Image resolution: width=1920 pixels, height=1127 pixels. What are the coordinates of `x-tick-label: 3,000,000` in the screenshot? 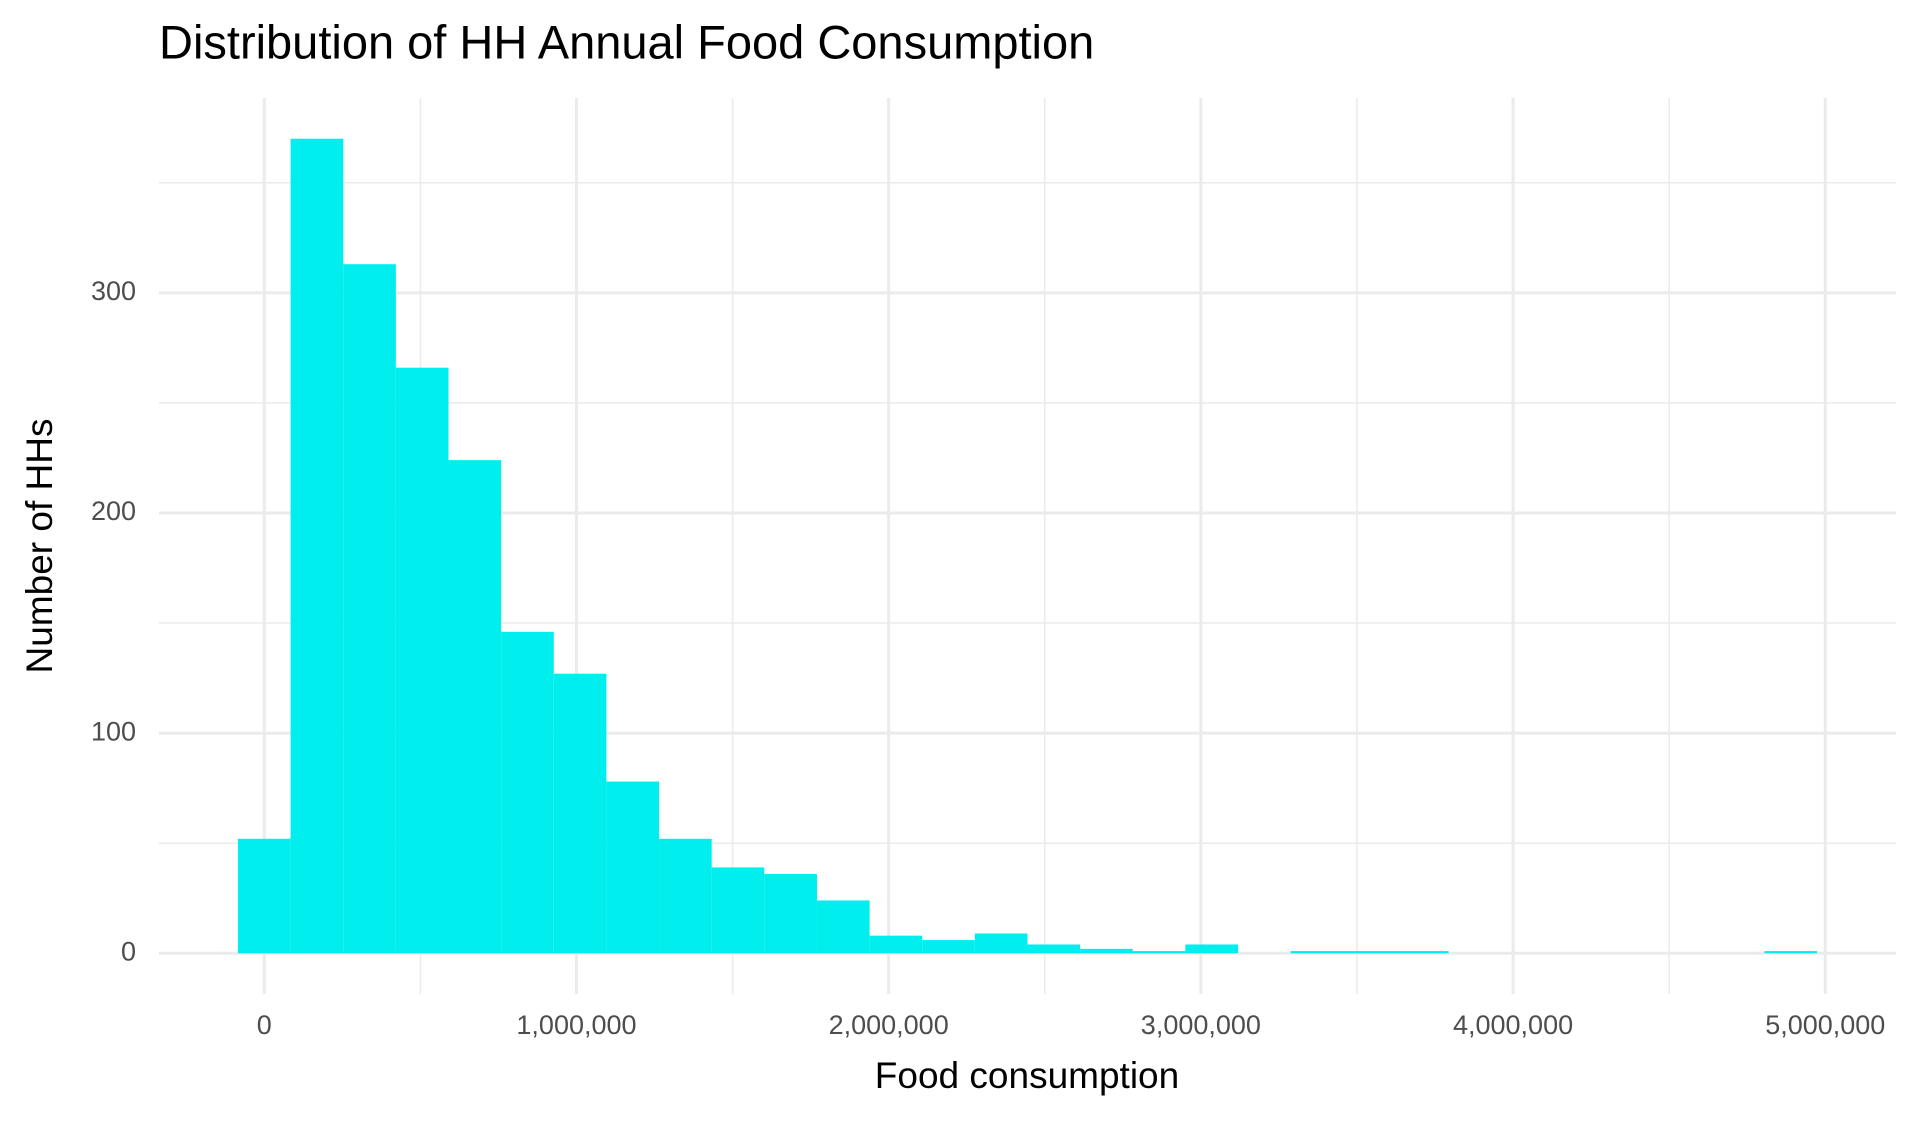 It's located at (1201, 1025).